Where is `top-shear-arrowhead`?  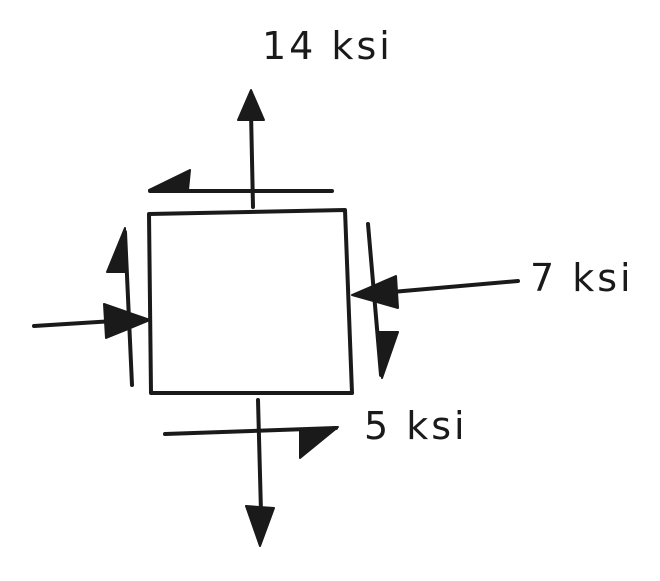
top-shear-arrowhead is located at coordinates (169, 180).